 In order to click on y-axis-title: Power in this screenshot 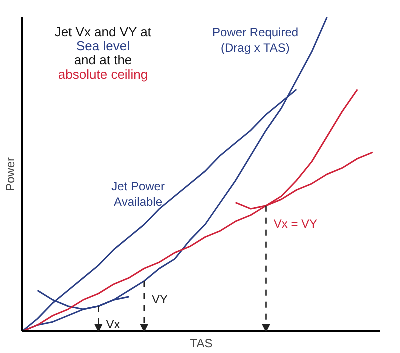, I will do `click(11, 174)`.